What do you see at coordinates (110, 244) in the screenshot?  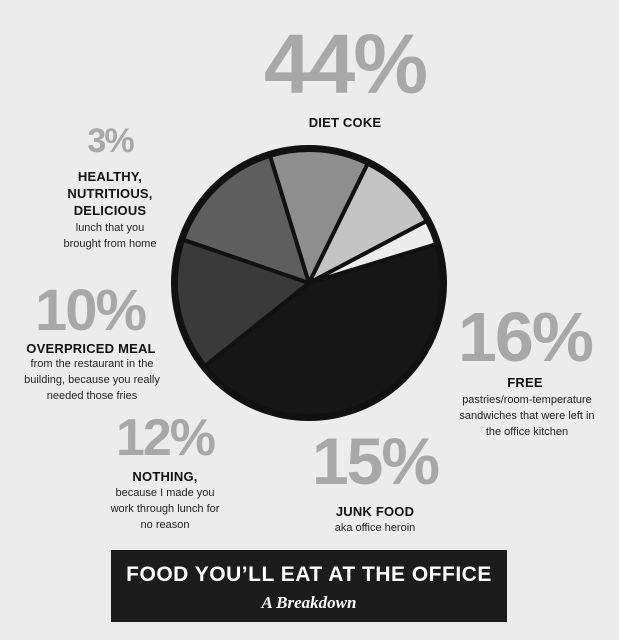 I see `description-healthy-2: brought from home` at bounding box center [110, 244].